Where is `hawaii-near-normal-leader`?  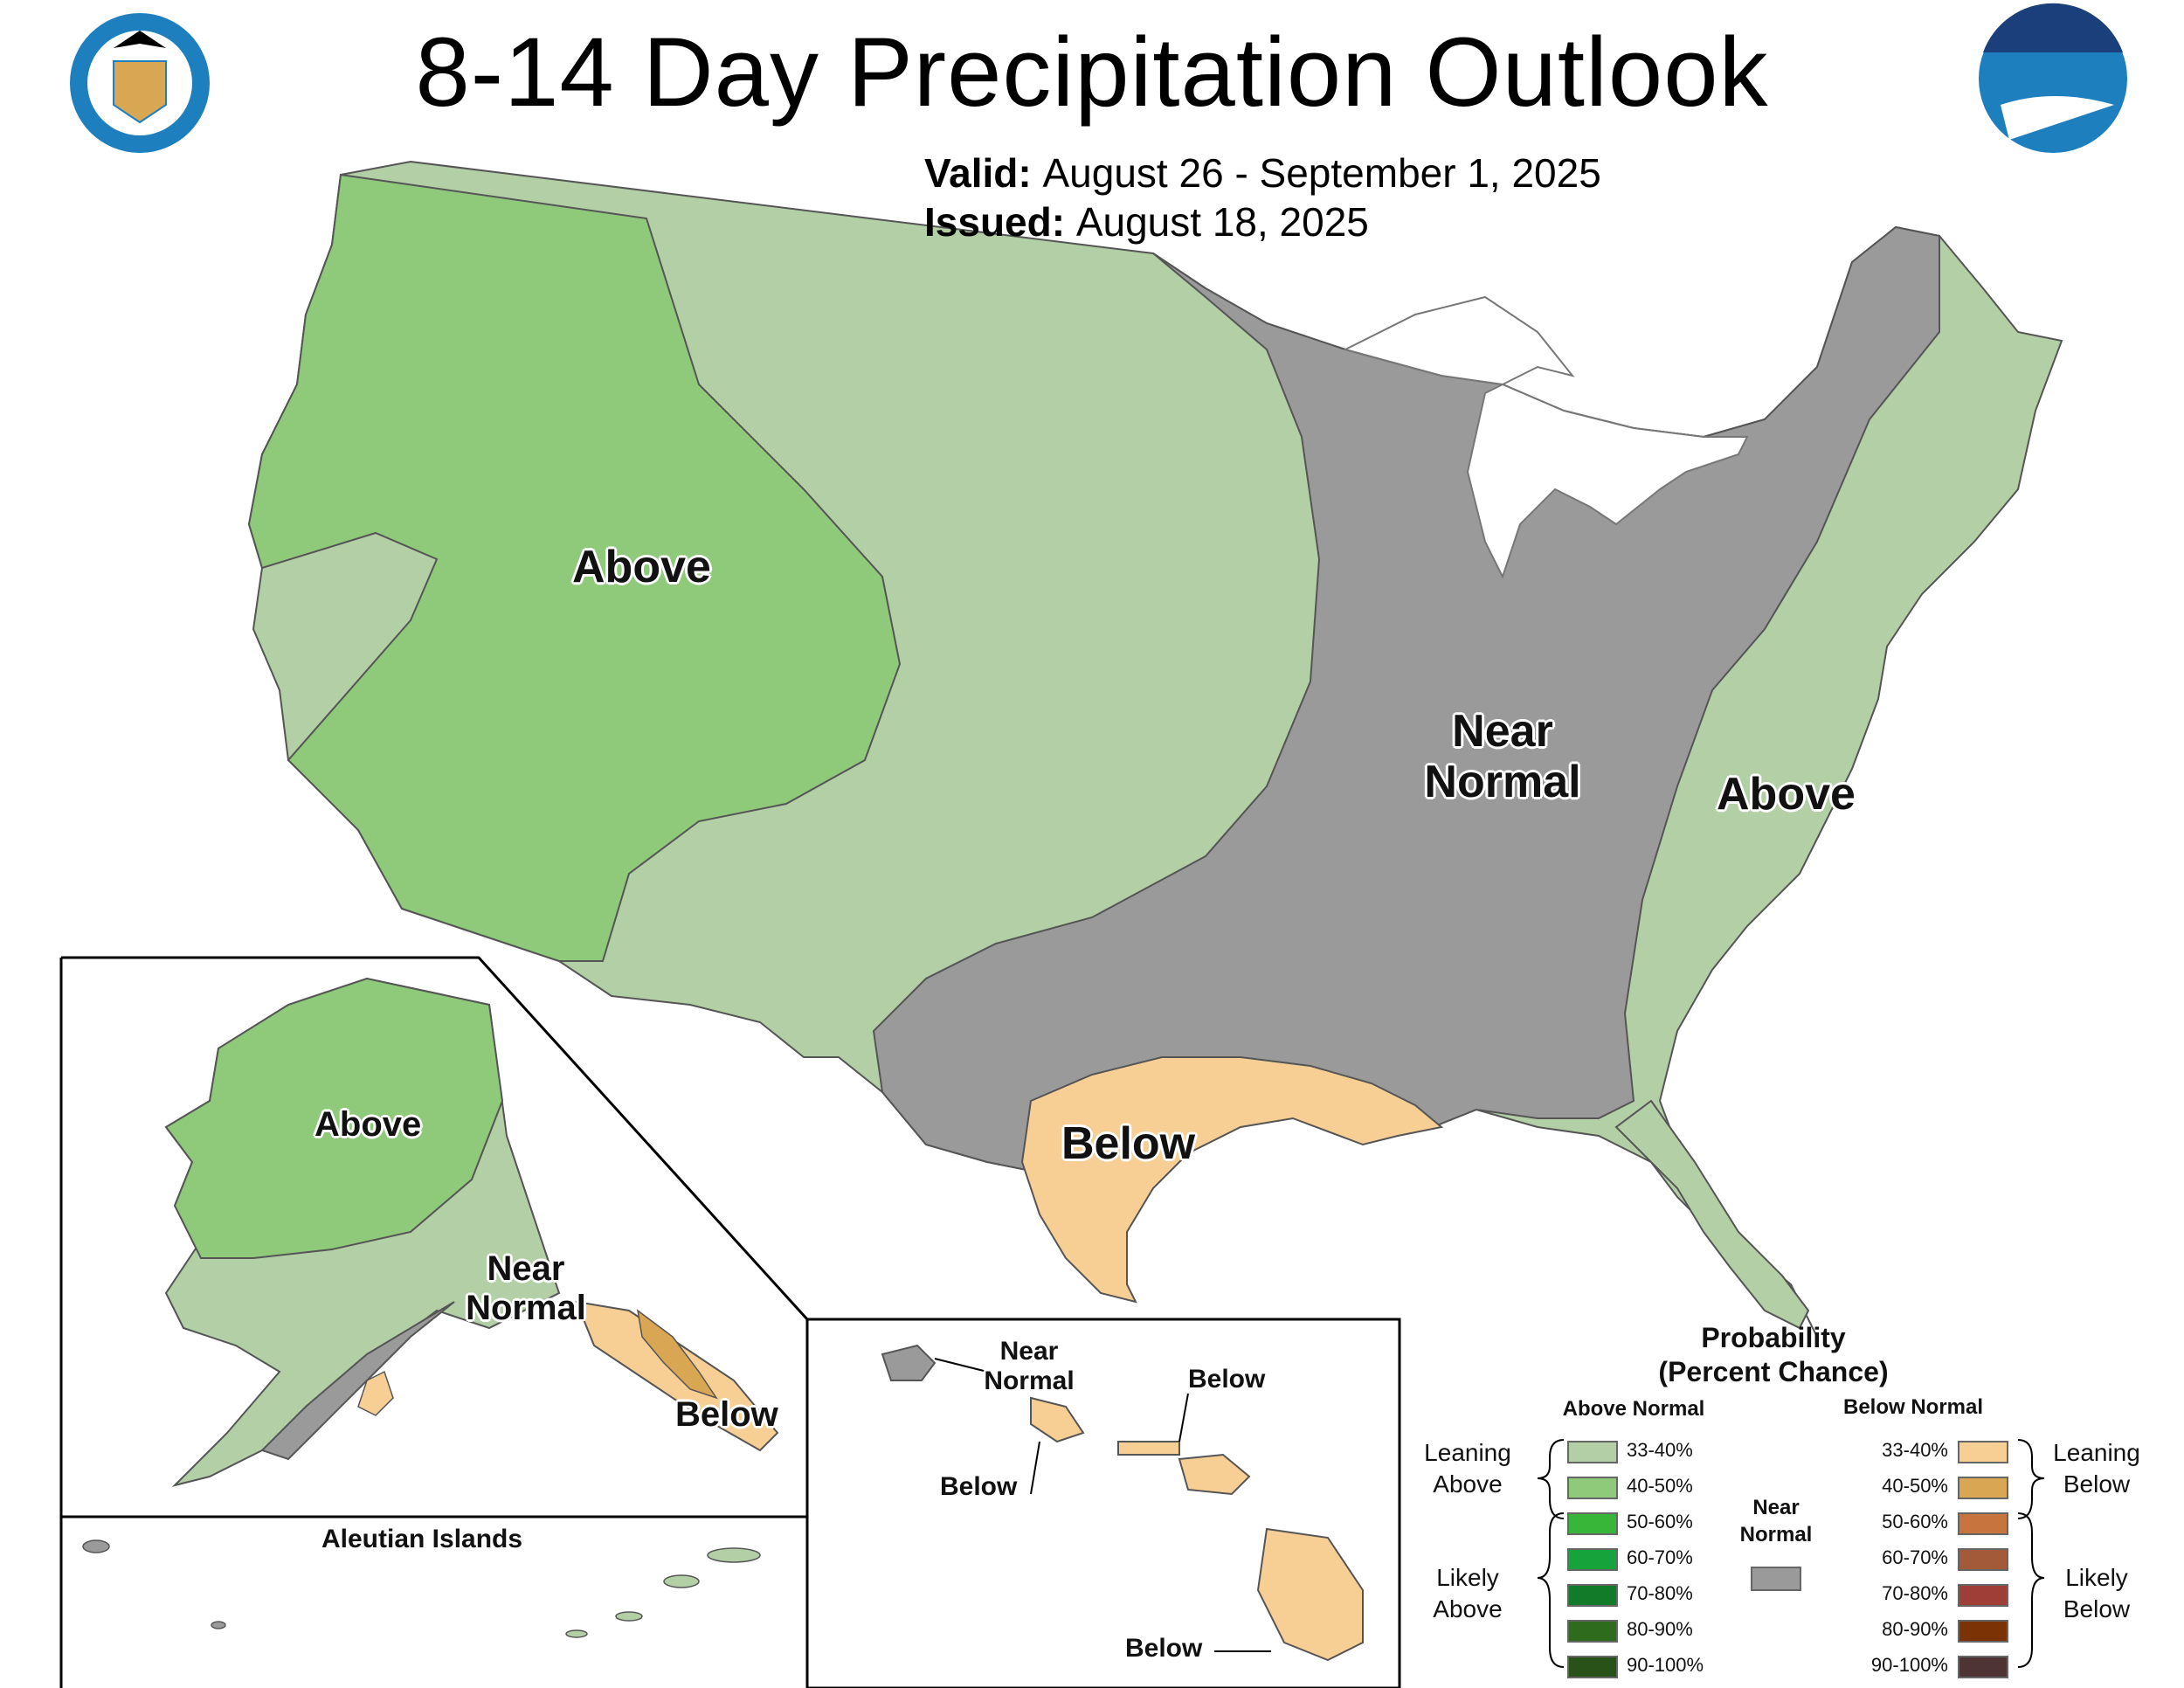
hawaii-near-normal-leader is located at coordinates (961, 1365).